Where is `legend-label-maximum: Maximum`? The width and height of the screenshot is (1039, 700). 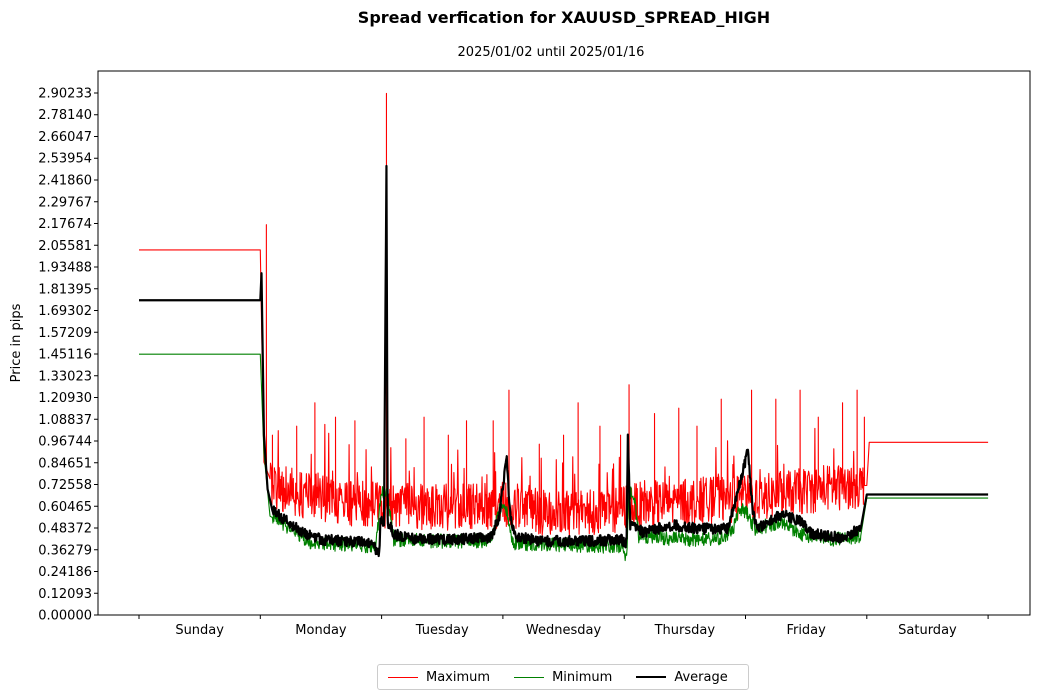 legend-label-maximum: Maximum is located at coordinates (458, 677).